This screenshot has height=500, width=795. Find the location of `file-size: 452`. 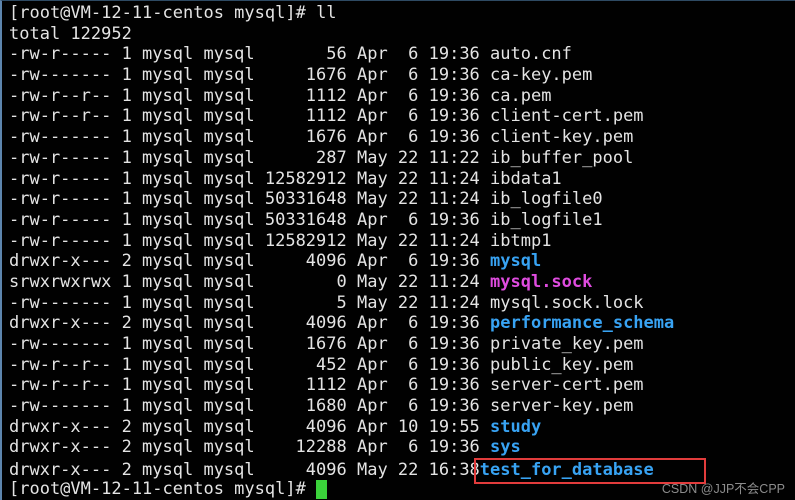

file-size: 452 is located at coordinates (331, 364).